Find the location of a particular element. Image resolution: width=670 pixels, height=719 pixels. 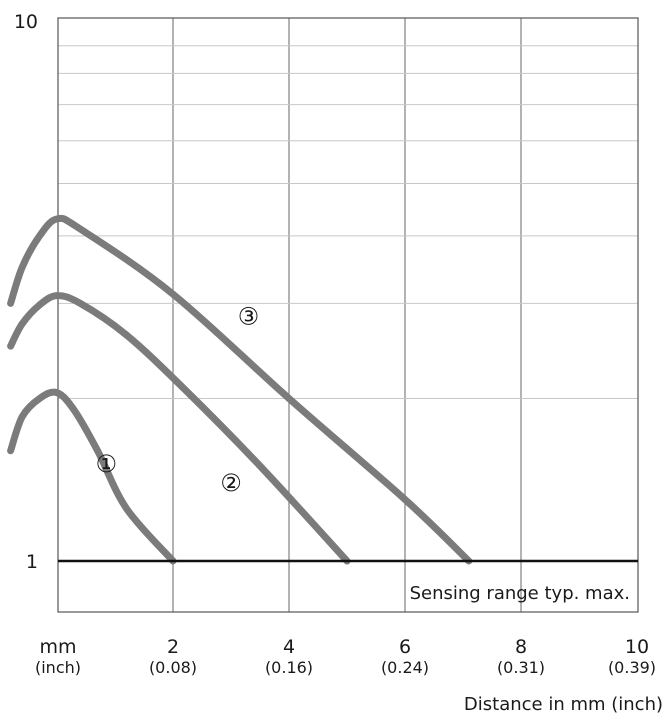

y-tick-label: 1 is located at coordinates (32, 562).